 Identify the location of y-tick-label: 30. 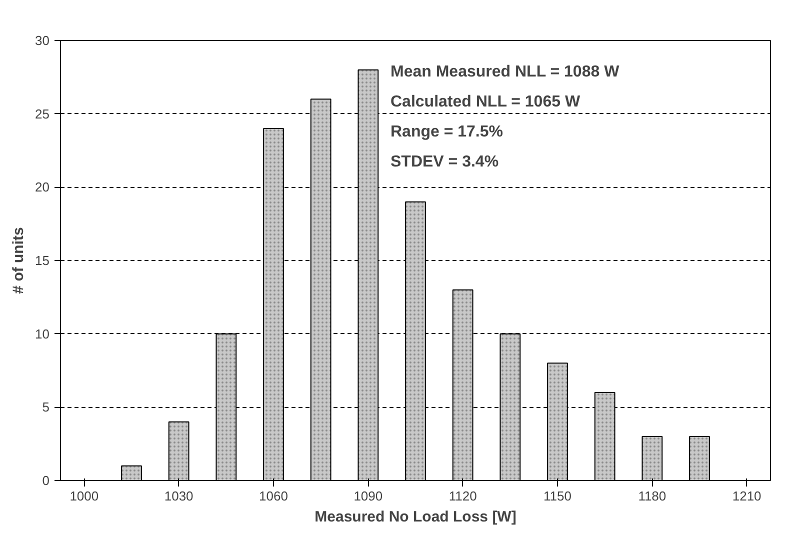
(42, 40).